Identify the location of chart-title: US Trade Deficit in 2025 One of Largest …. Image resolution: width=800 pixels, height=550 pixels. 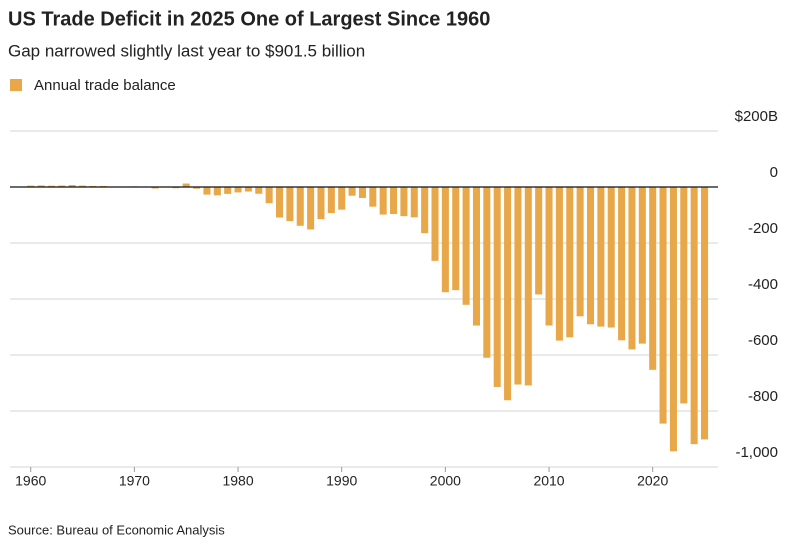
(249, 19).